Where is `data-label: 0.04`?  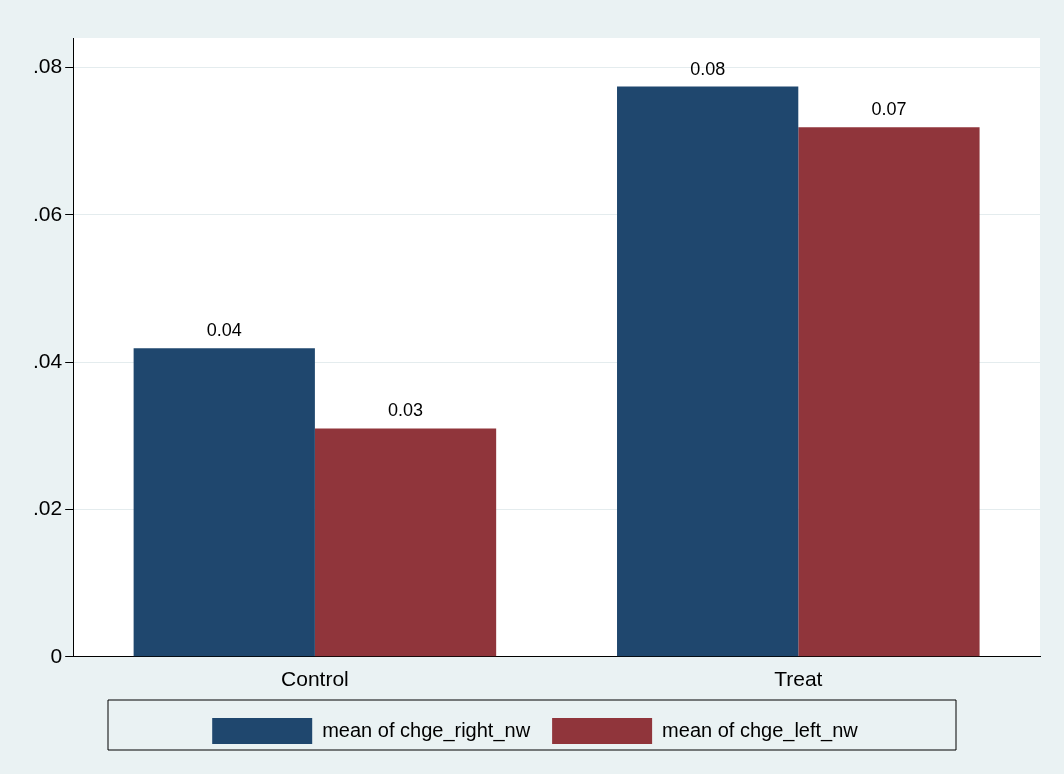
data-label: 0.04 is located at coordinates (224, 330).